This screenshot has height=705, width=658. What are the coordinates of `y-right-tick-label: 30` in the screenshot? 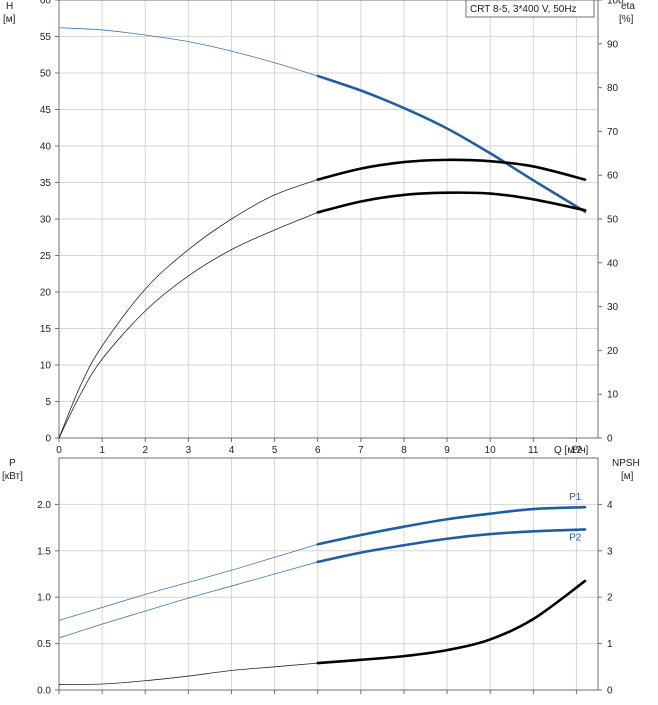 It's located at (613, 307).